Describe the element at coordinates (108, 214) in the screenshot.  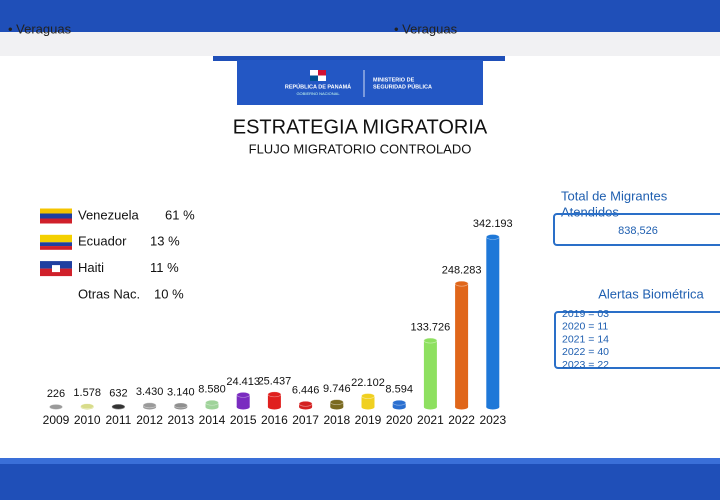
I see `legend-label: Venezuela` at that location.